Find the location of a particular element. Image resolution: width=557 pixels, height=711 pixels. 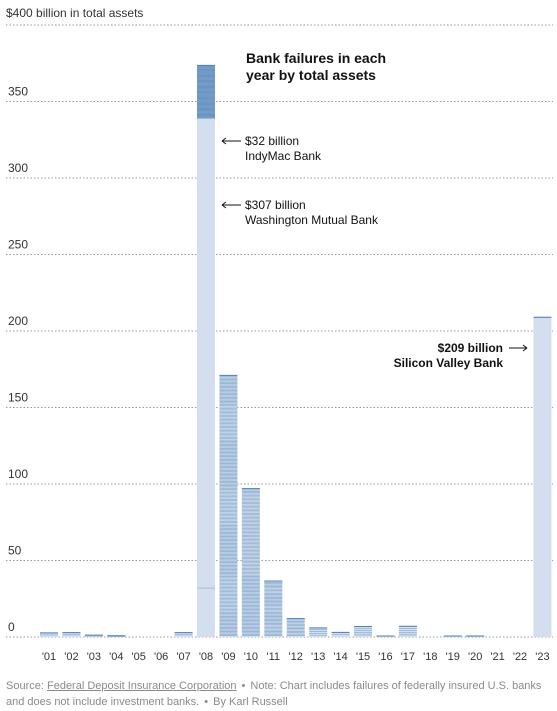

x-tick-label: '04 is located at coordinates (116, 657).